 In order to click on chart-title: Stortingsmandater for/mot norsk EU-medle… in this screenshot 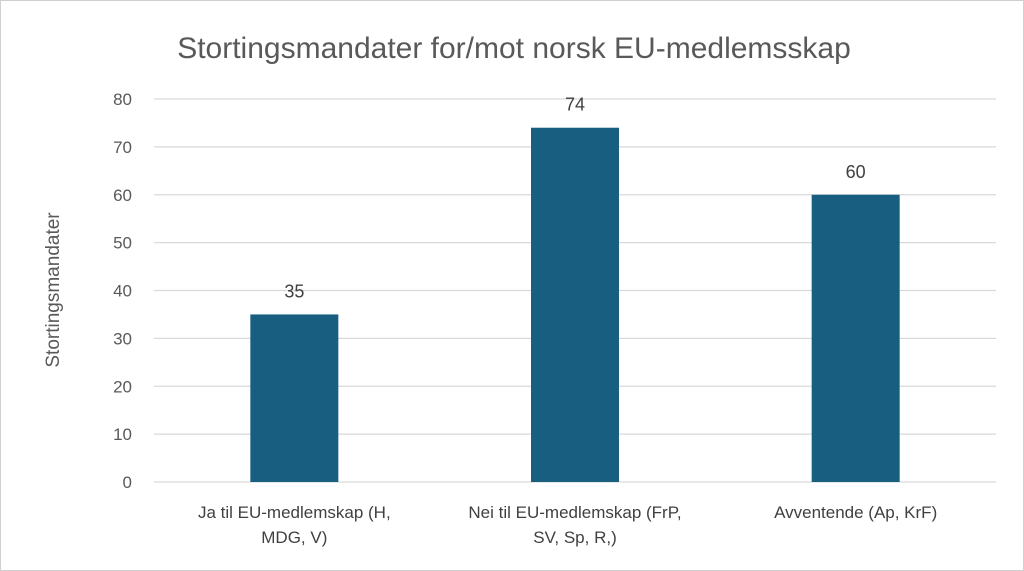, I will do `click(514, 48)`.